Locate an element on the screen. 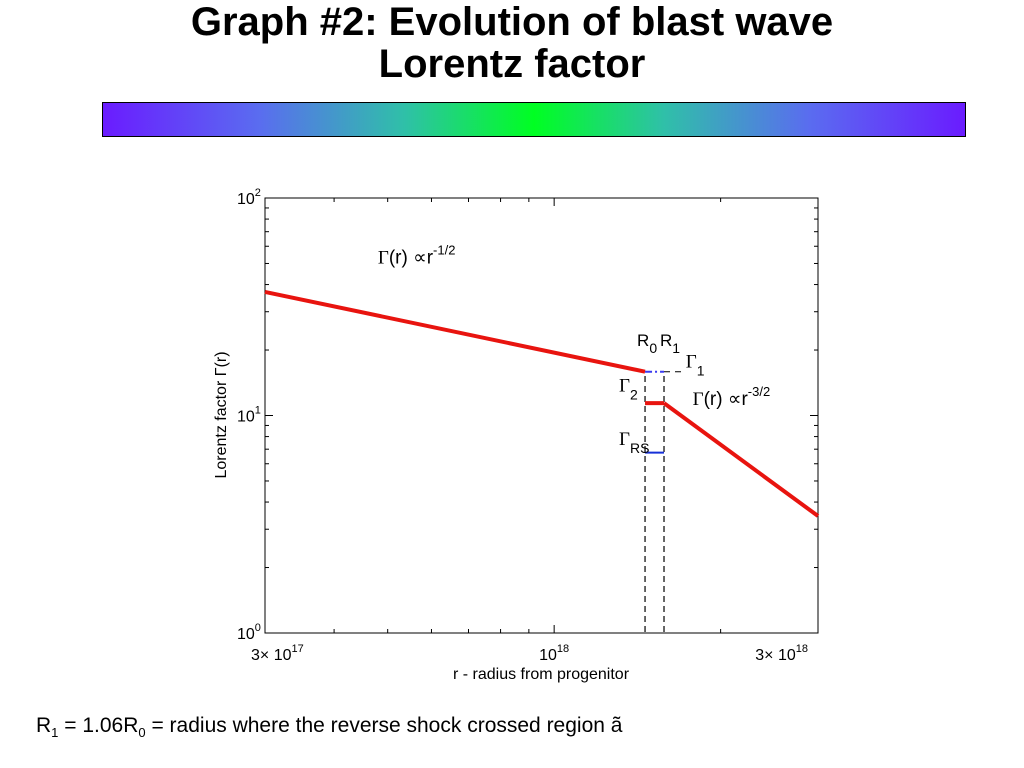 The image size is (1024, 768). radius-marker-label-0: R0 is located at coordinates (647, 343).